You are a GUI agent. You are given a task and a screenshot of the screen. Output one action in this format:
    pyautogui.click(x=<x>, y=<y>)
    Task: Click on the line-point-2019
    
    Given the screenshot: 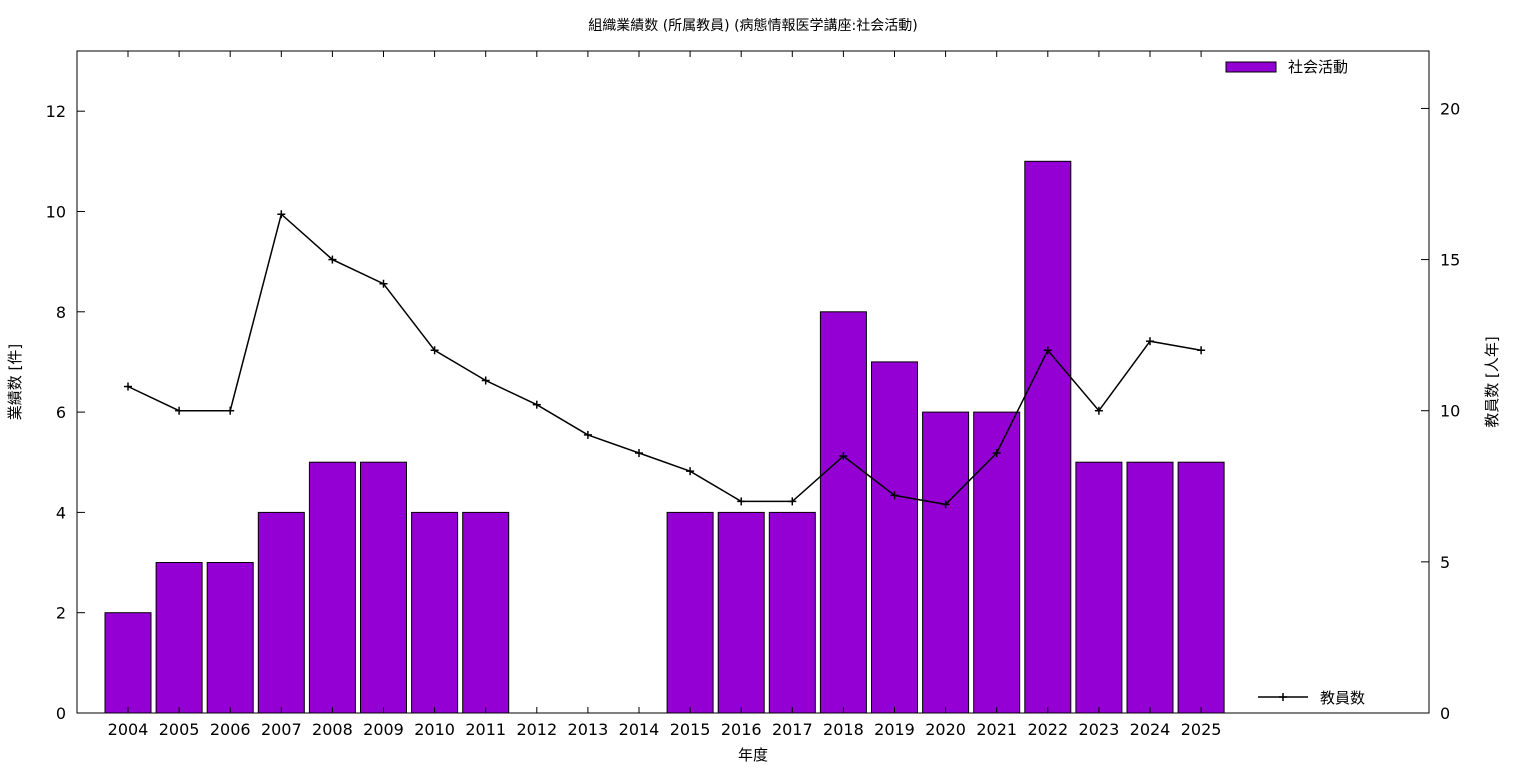 What is the action you would take?
    pyautogui.click(x=894, y=495)
    